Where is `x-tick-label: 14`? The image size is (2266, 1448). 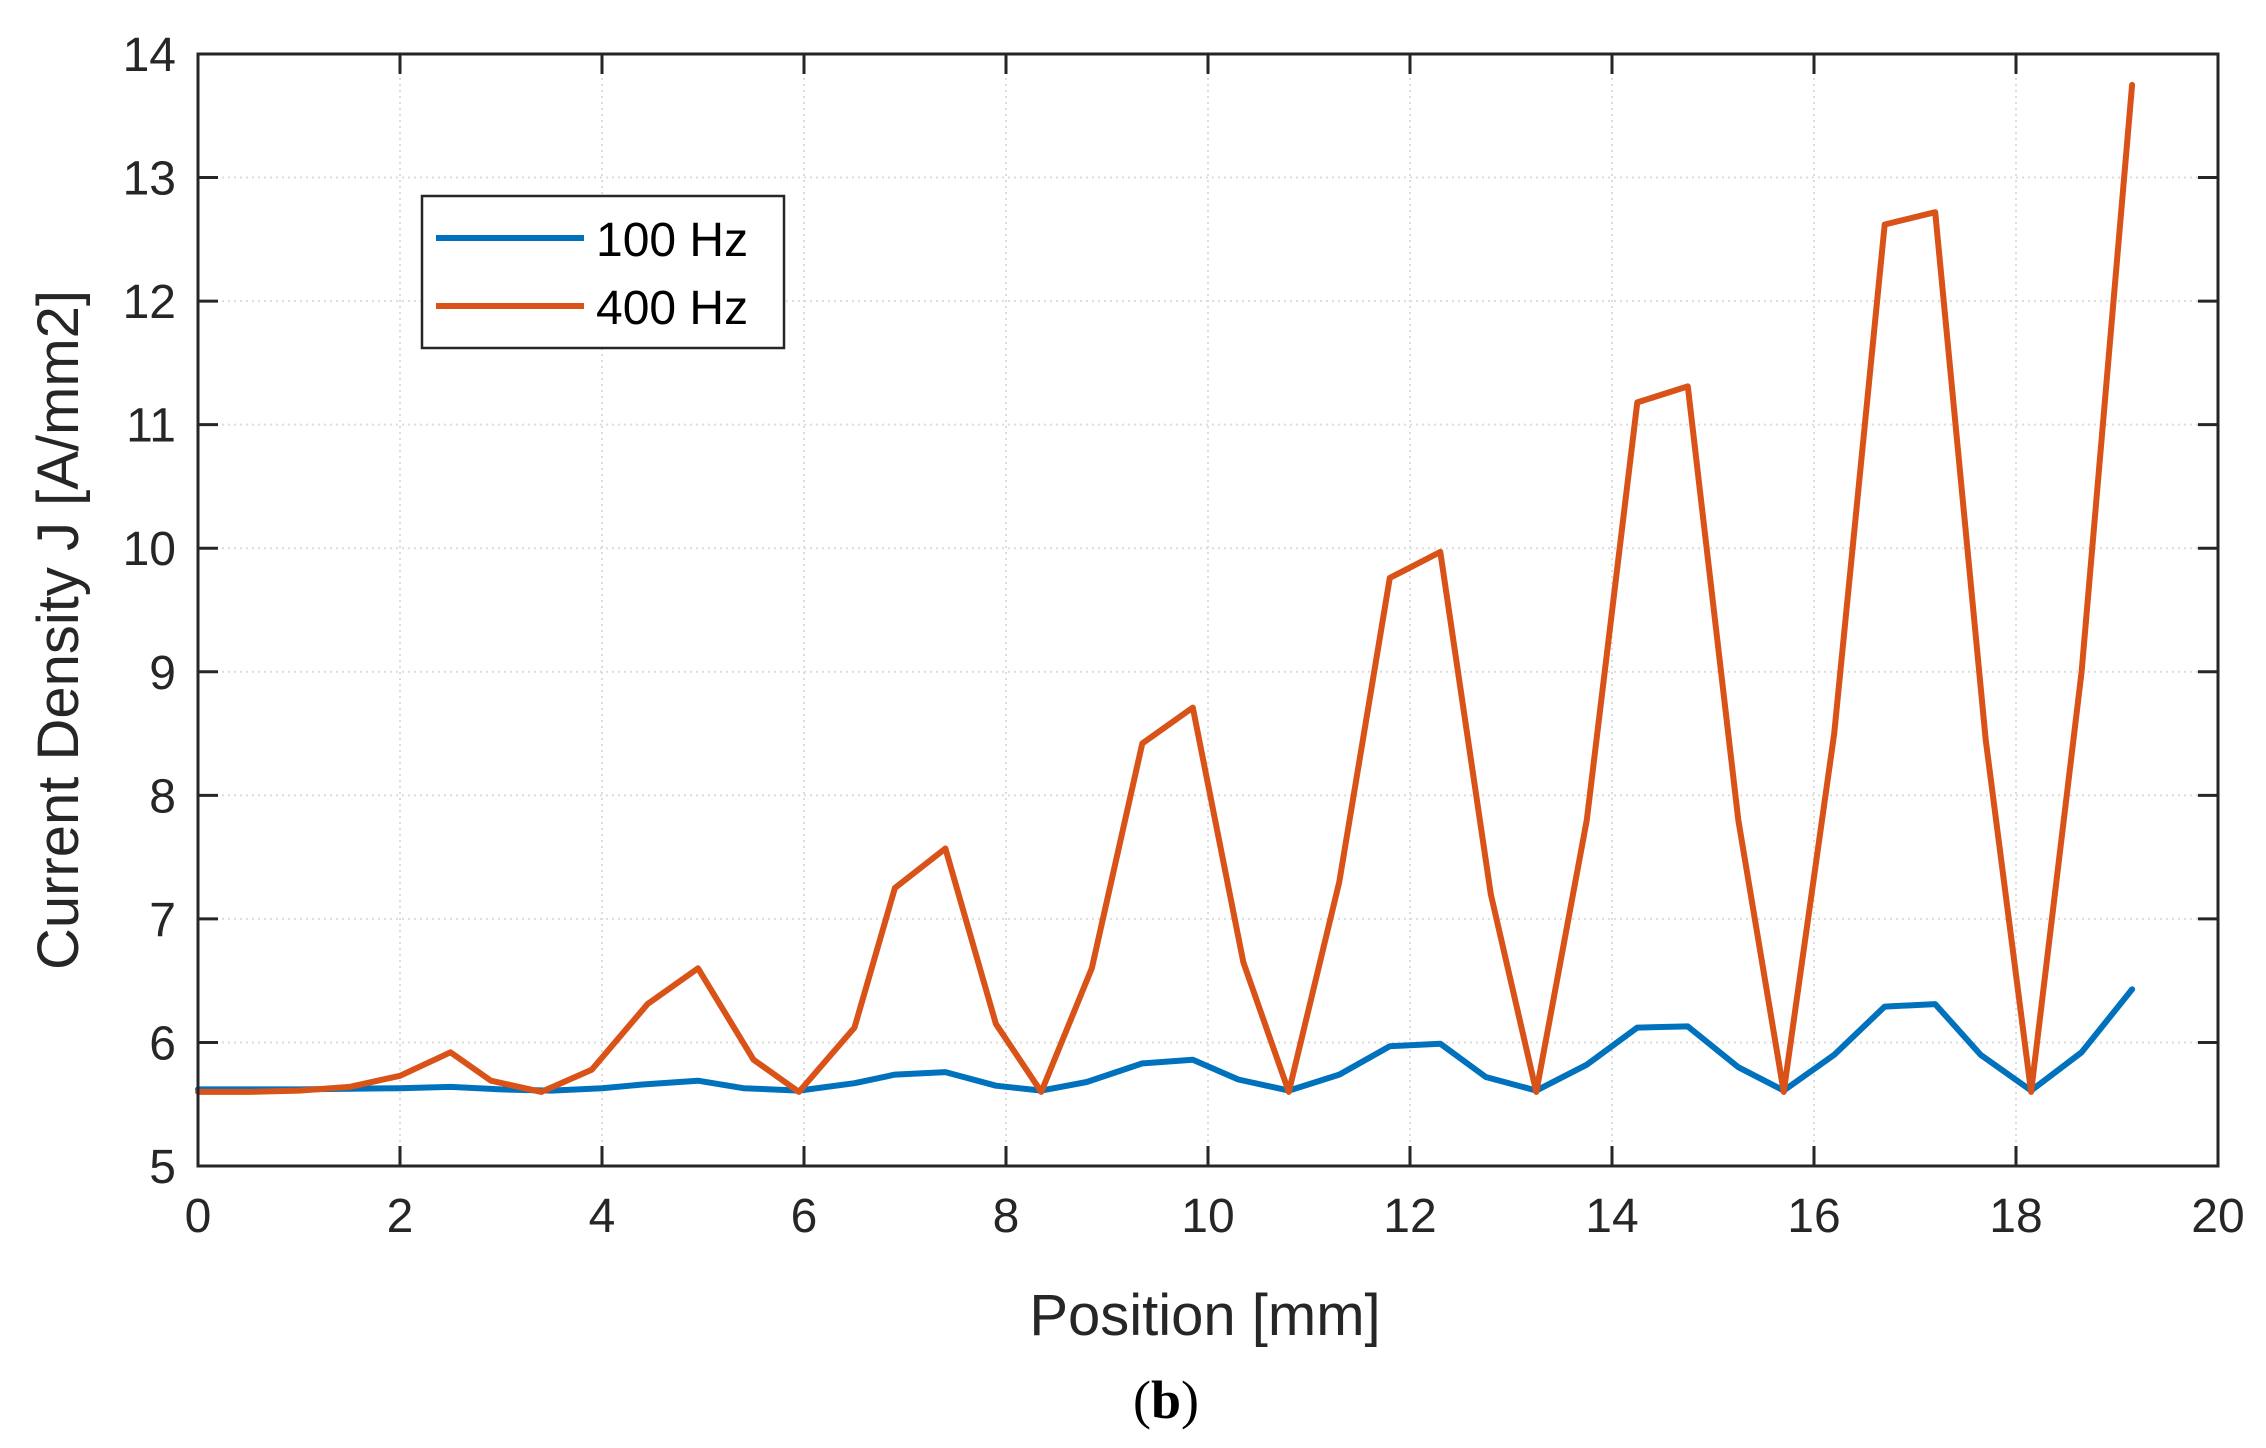 x-tick-label: 14 is located at coordinates (1611, 1216).